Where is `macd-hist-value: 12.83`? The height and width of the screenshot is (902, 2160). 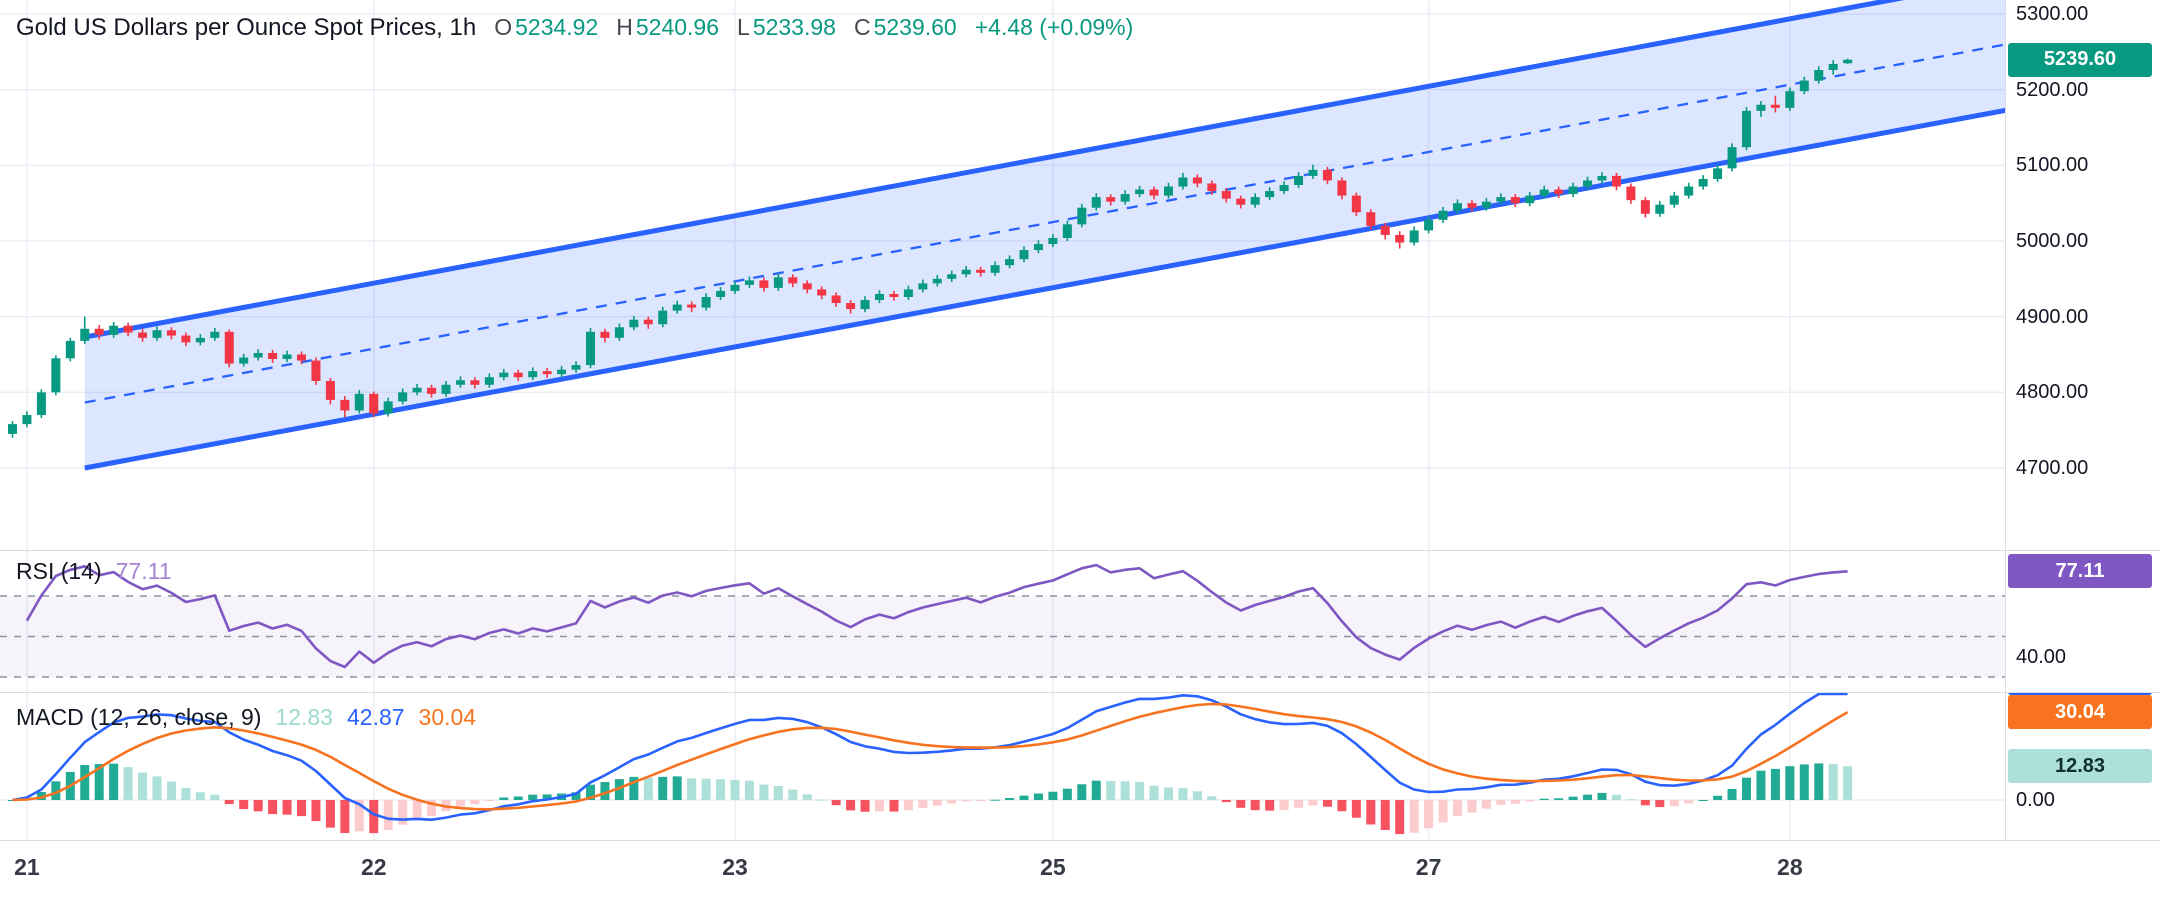 macd-hist-value: 12.83 is located at coordinates (304, 717).